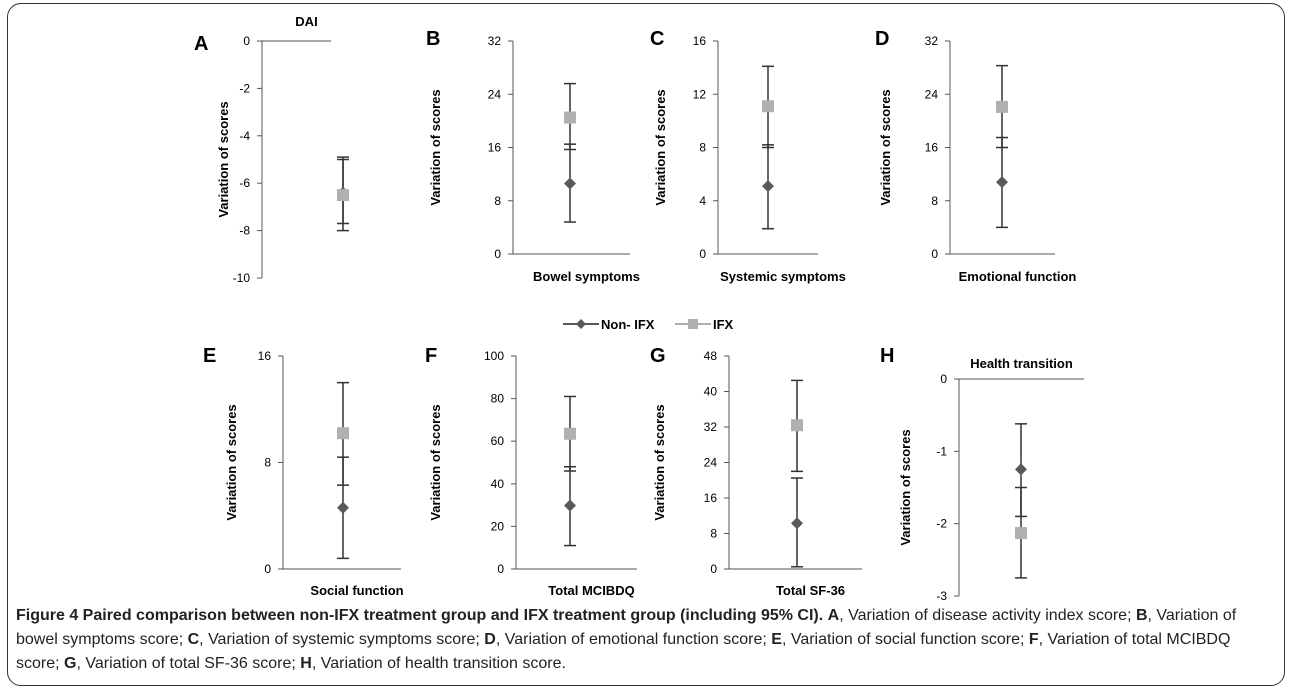 This screenshot has width=1292, height=693. I want to click on point-non-ifx-d, so click(1002, 182).